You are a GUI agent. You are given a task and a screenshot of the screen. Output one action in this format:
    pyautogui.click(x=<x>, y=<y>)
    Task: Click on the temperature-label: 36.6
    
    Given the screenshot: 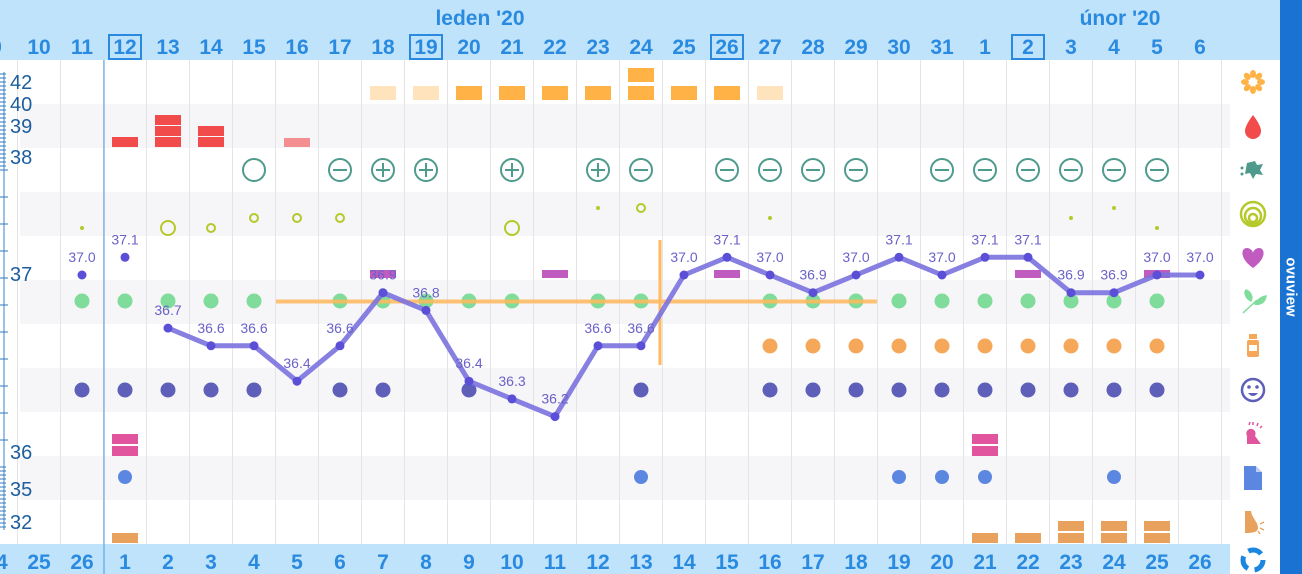 What is the action you would take?
    pyautogui.click(x=339, y=328)
    